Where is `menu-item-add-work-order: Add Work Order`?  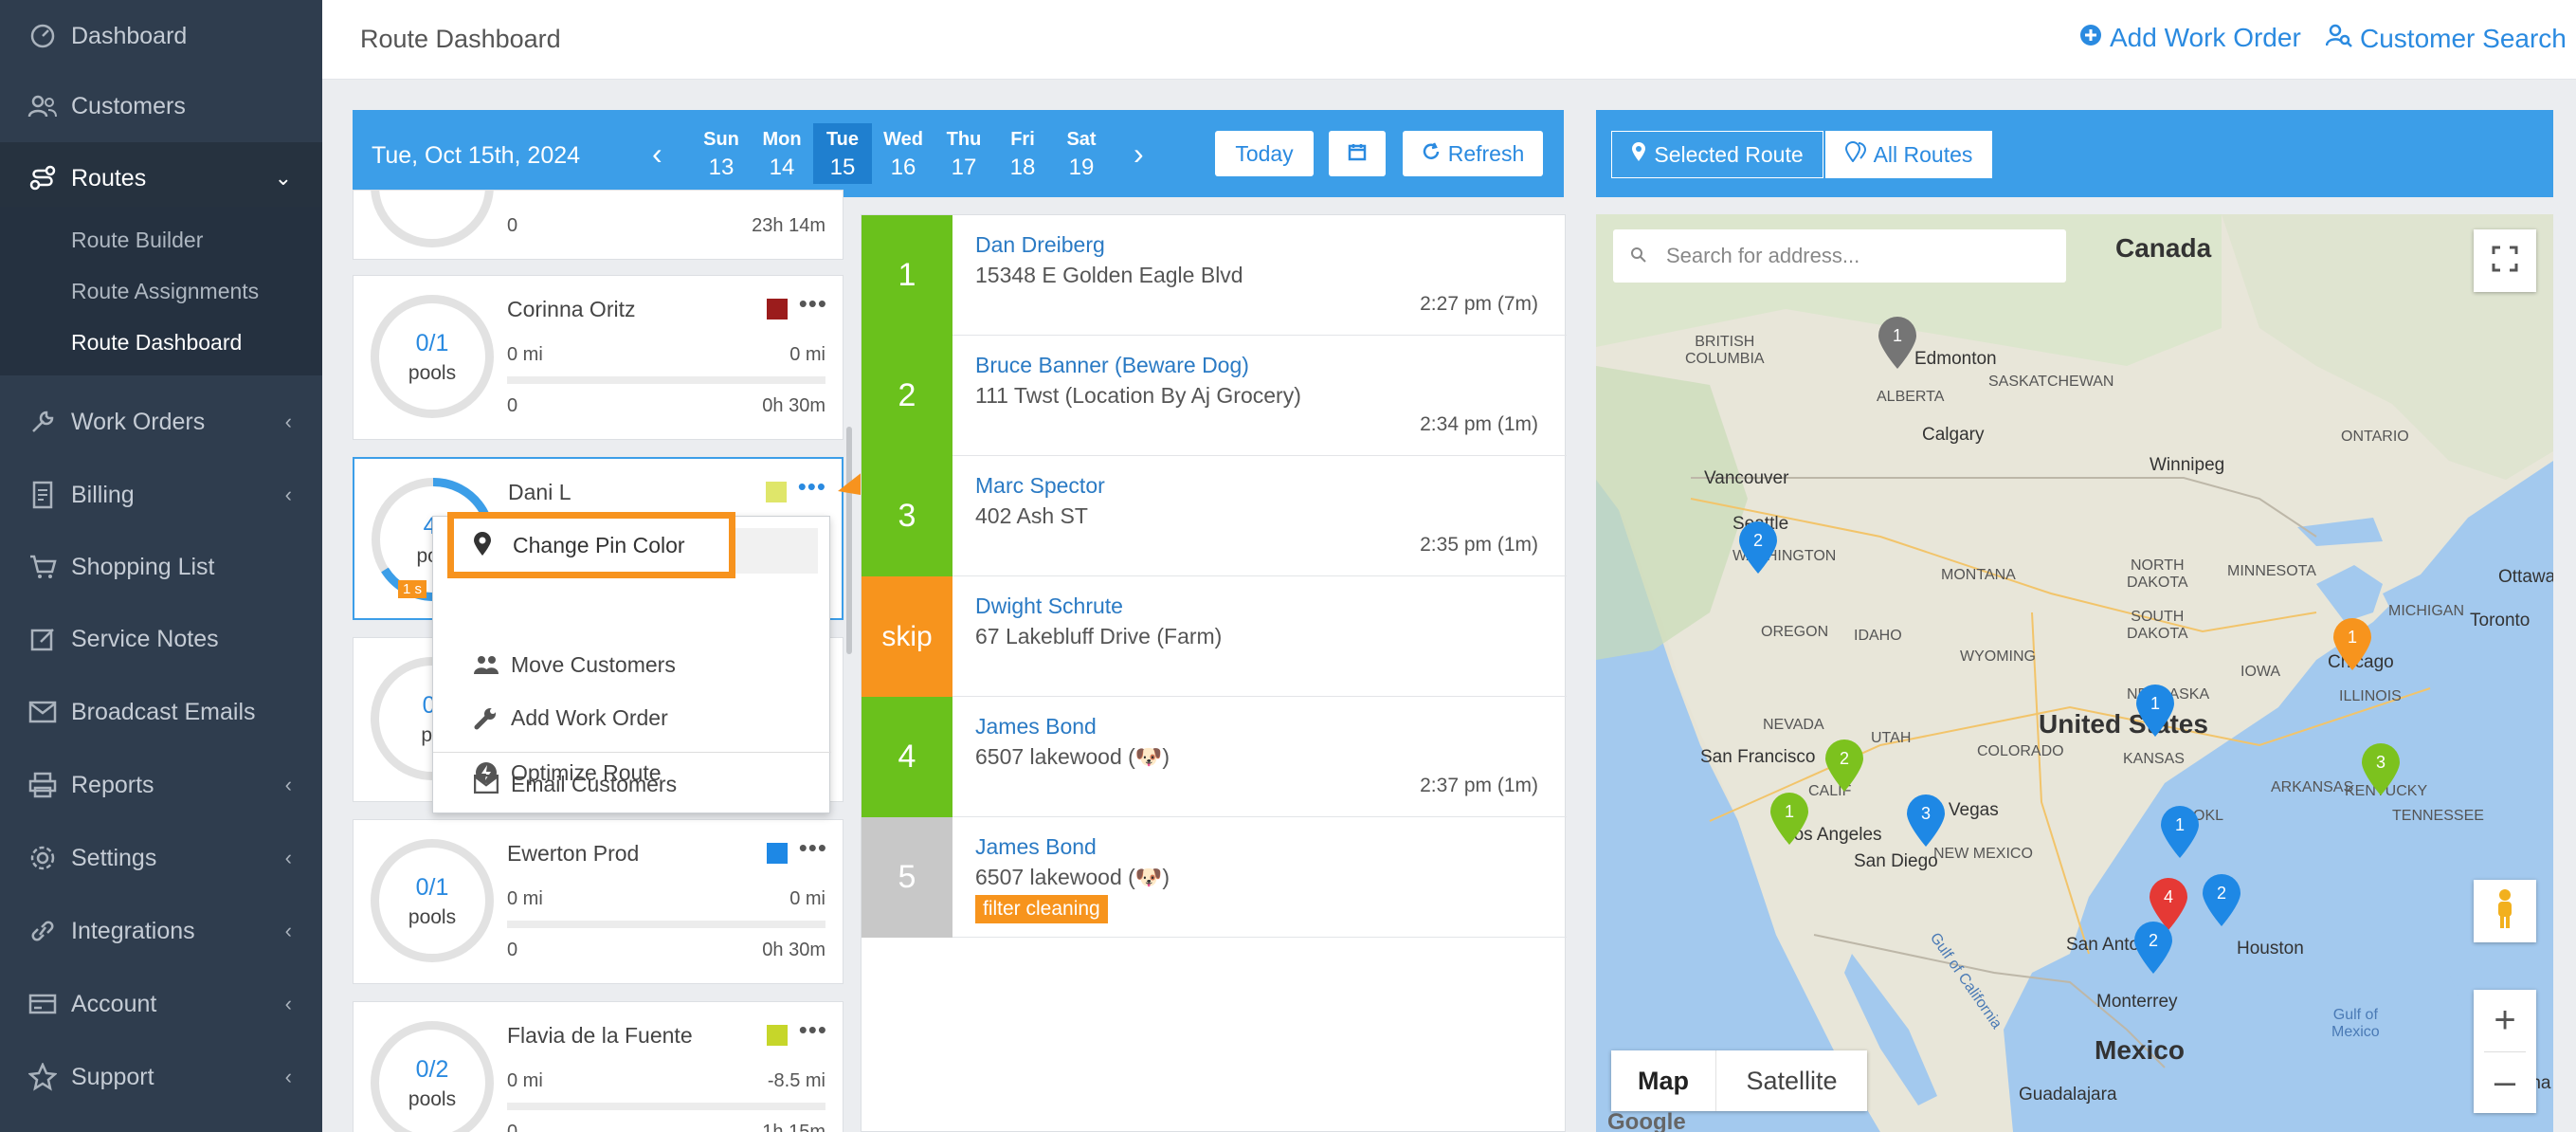 menu-item-add-work-order: Add Work Order is located at coordinates (632, 717).